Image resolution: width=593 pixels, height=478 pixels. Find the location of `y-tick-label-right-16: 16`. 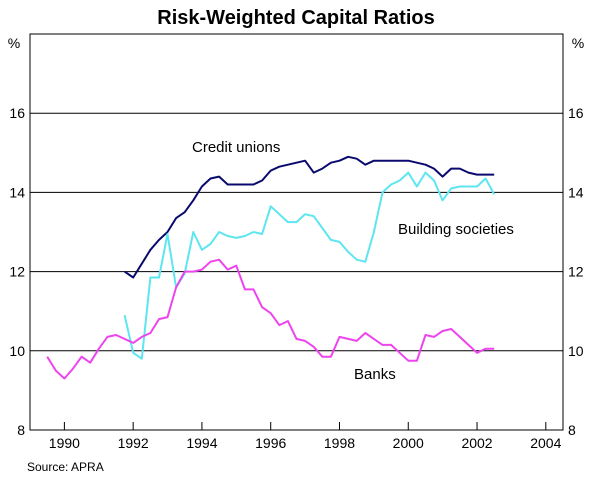

y-tick-label-right-16: 16 is located at coordinates (576, 113).